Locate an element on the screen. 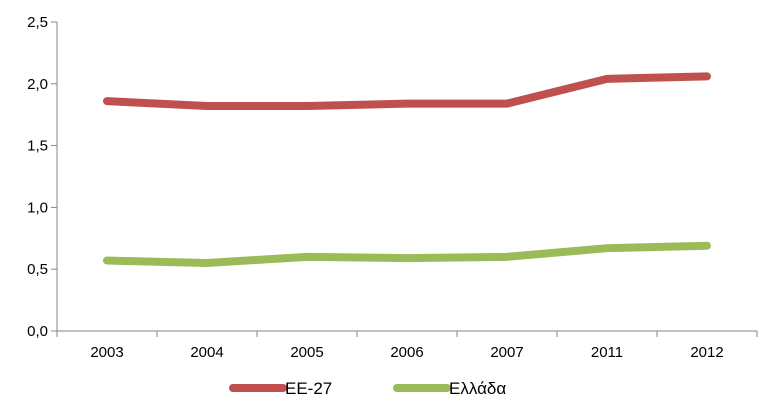  y-tick-label: 0,0 is located at coordinates (37, 331).